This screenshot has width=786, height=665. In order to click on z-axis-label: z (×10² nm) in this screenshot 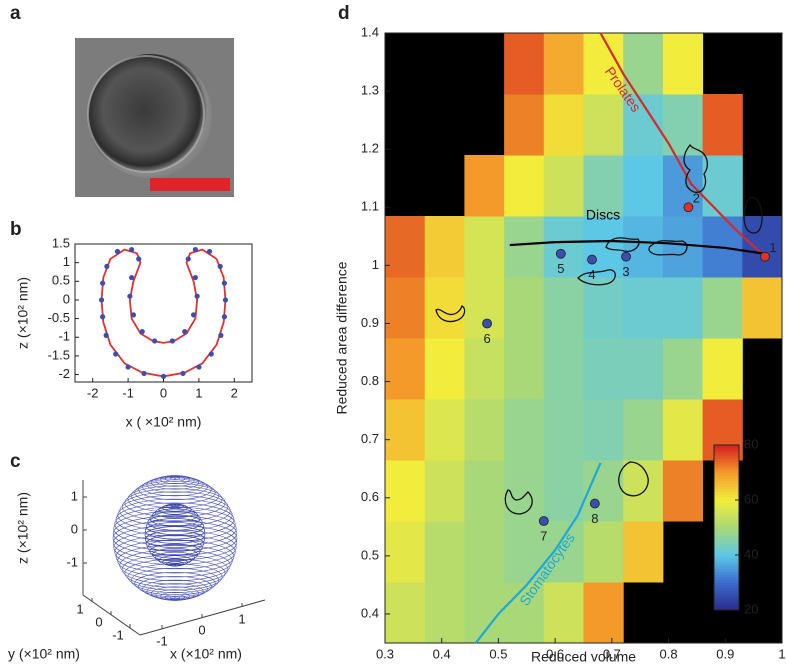, I will do `click(23, 528)`.